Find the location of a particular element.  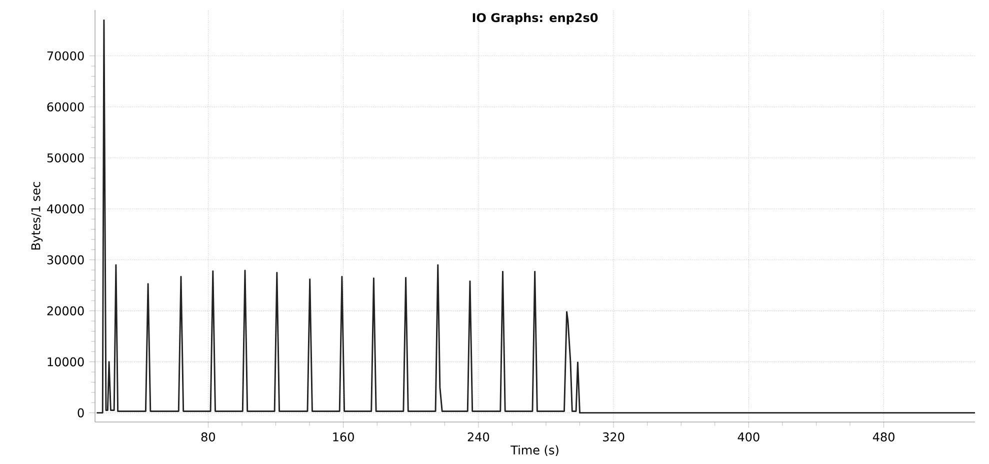

x-tick-label: 80 is located at coordinates (208, 437).